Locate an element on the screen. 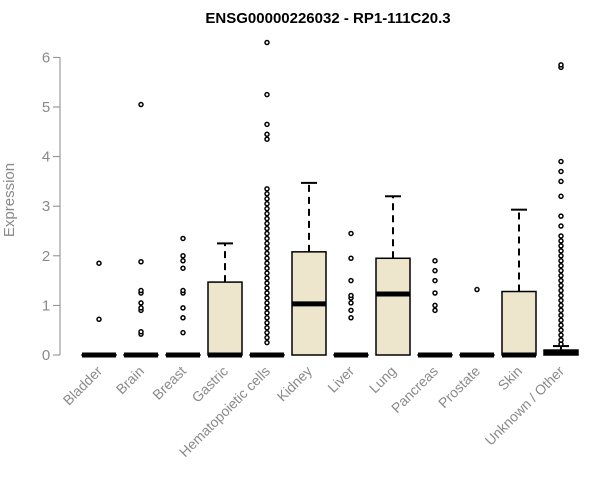  x-tick-label: Prostate is located at coordinates (459, 387).